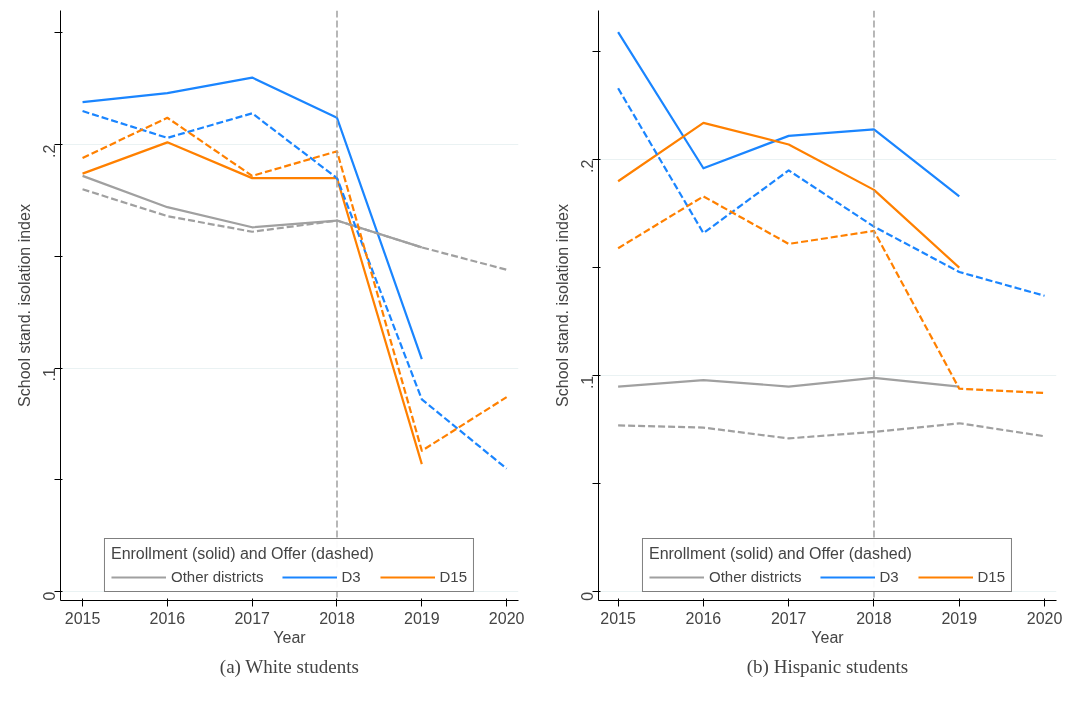  Describe the element at coordinates (827, 666) in the screenshot. I see `text: (b) Hispanic students` at that location.